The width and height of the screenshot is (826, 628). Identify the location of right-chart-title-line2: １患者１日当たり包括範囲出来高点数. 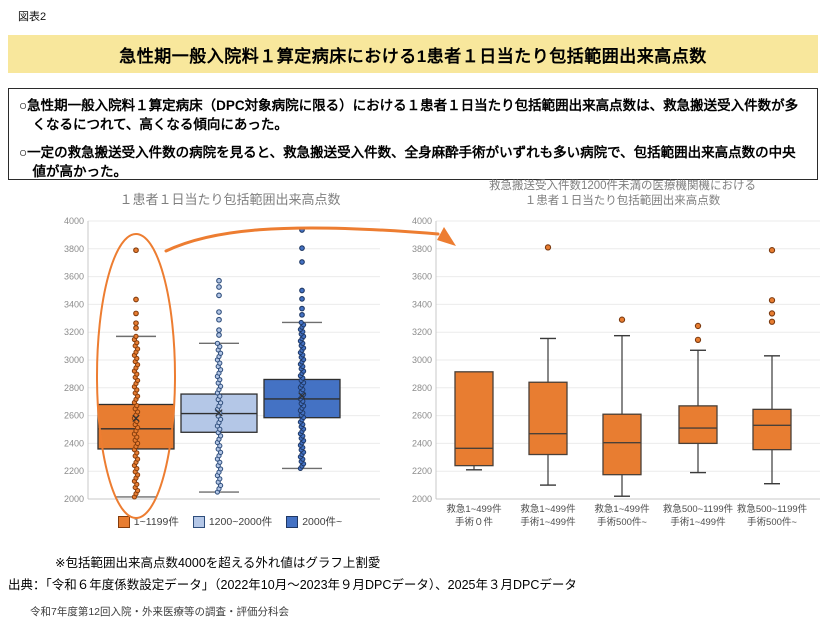
(622, 200).